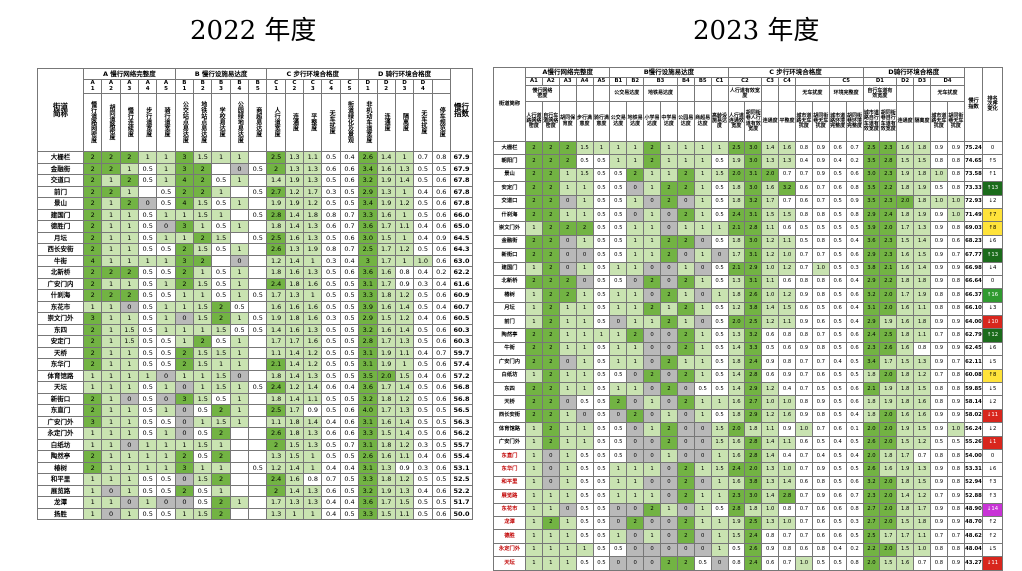 Image resolution: width=1022 pixels, height=571 pixels. Describe the element at coordinates (294, 226) in the screenshot. I see `score-cell: 1.4` at that location.